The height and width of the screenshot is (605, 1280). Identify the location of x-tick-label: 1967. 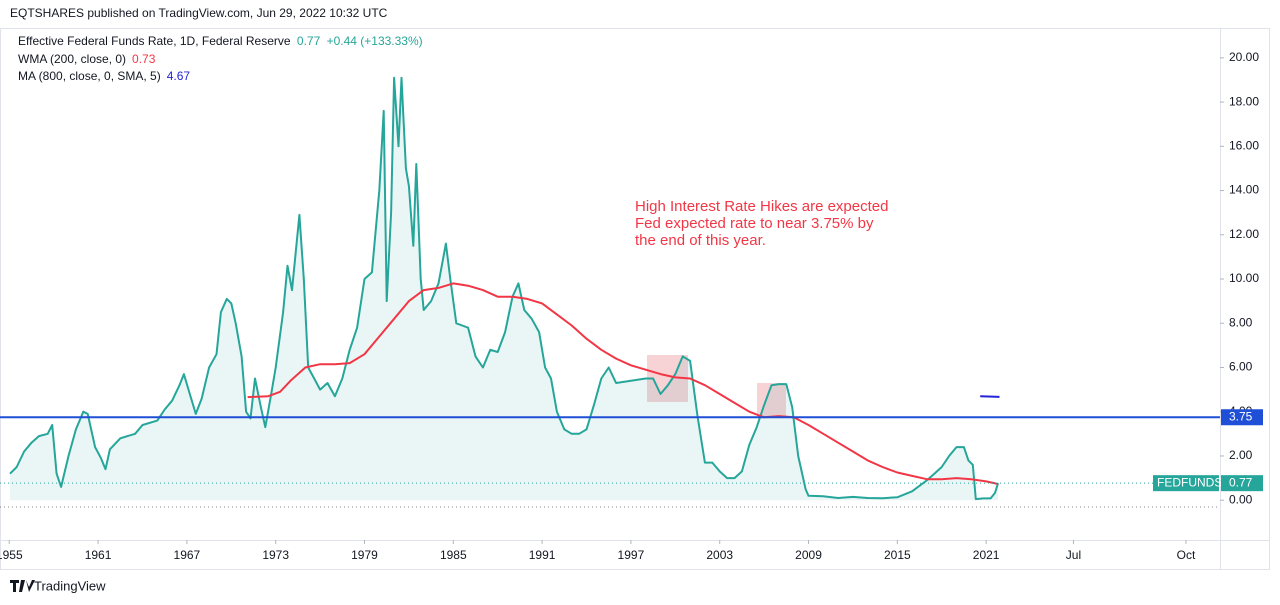
(187, 555).